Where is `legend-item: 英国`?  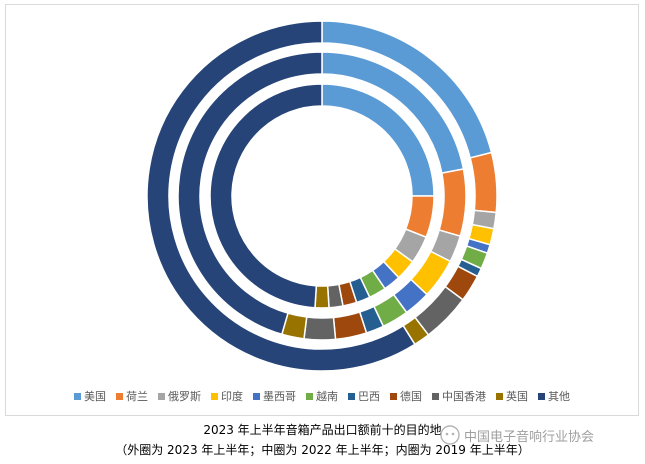 legend-item: 英国 is located at coordinates (512, 396).